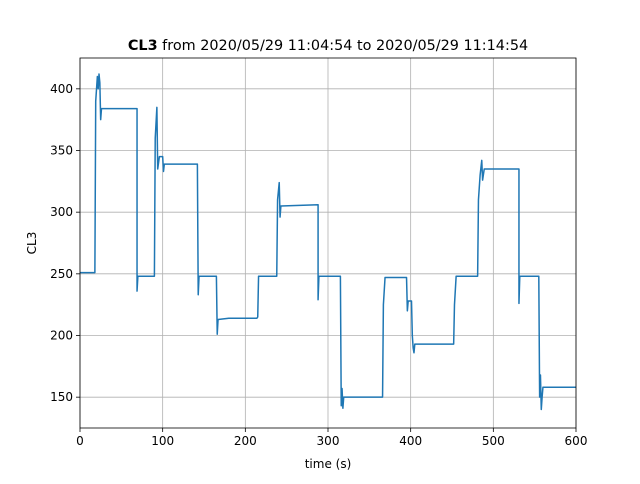 Image resolution: width=640 pixels, height=484 pixels. I want to click on x-tick-label: 400, so click(410, 441).